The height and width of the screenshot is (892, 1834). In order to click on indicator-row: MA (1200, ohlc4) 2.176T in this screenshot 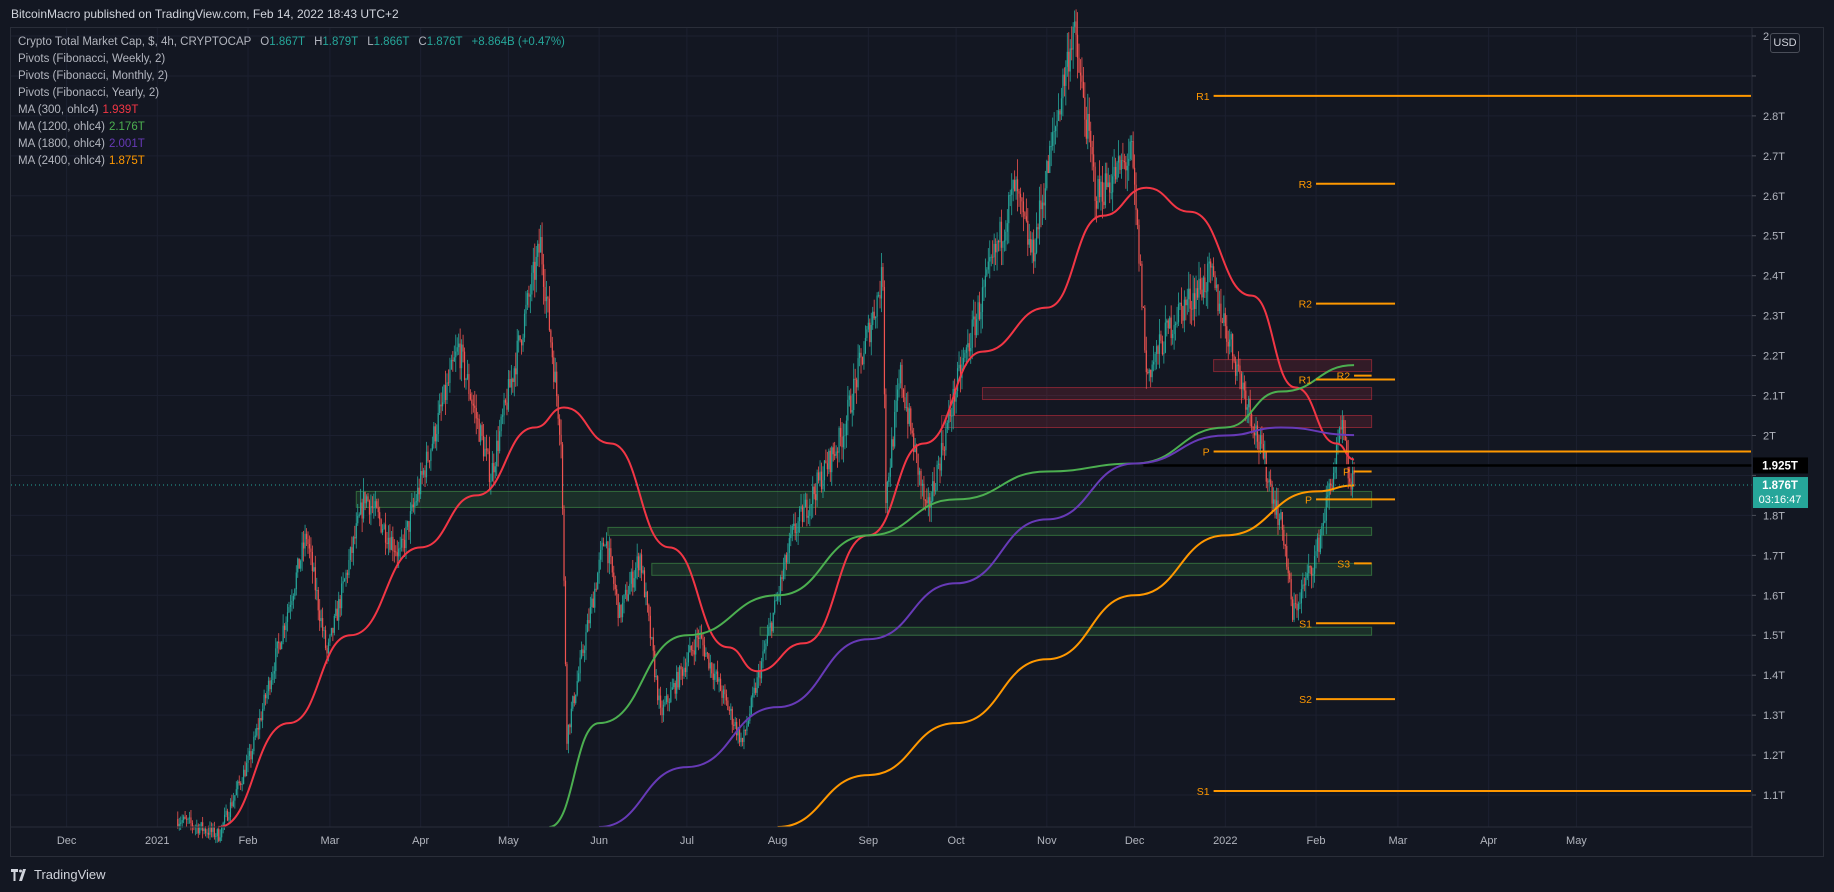, I will do `click(291, 127)`.